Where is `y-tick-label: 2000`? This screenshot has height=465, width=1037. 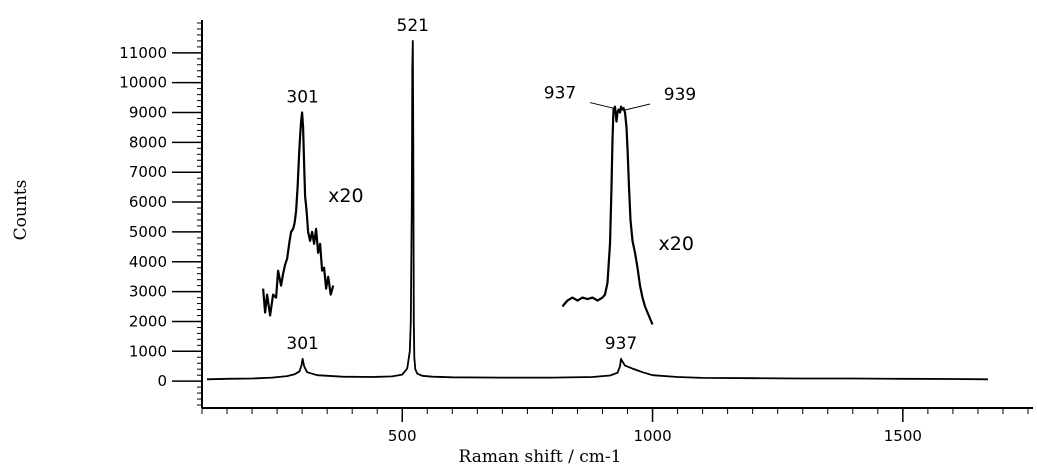
y-tick-label: 2000 is located at coordinates (148, 321).